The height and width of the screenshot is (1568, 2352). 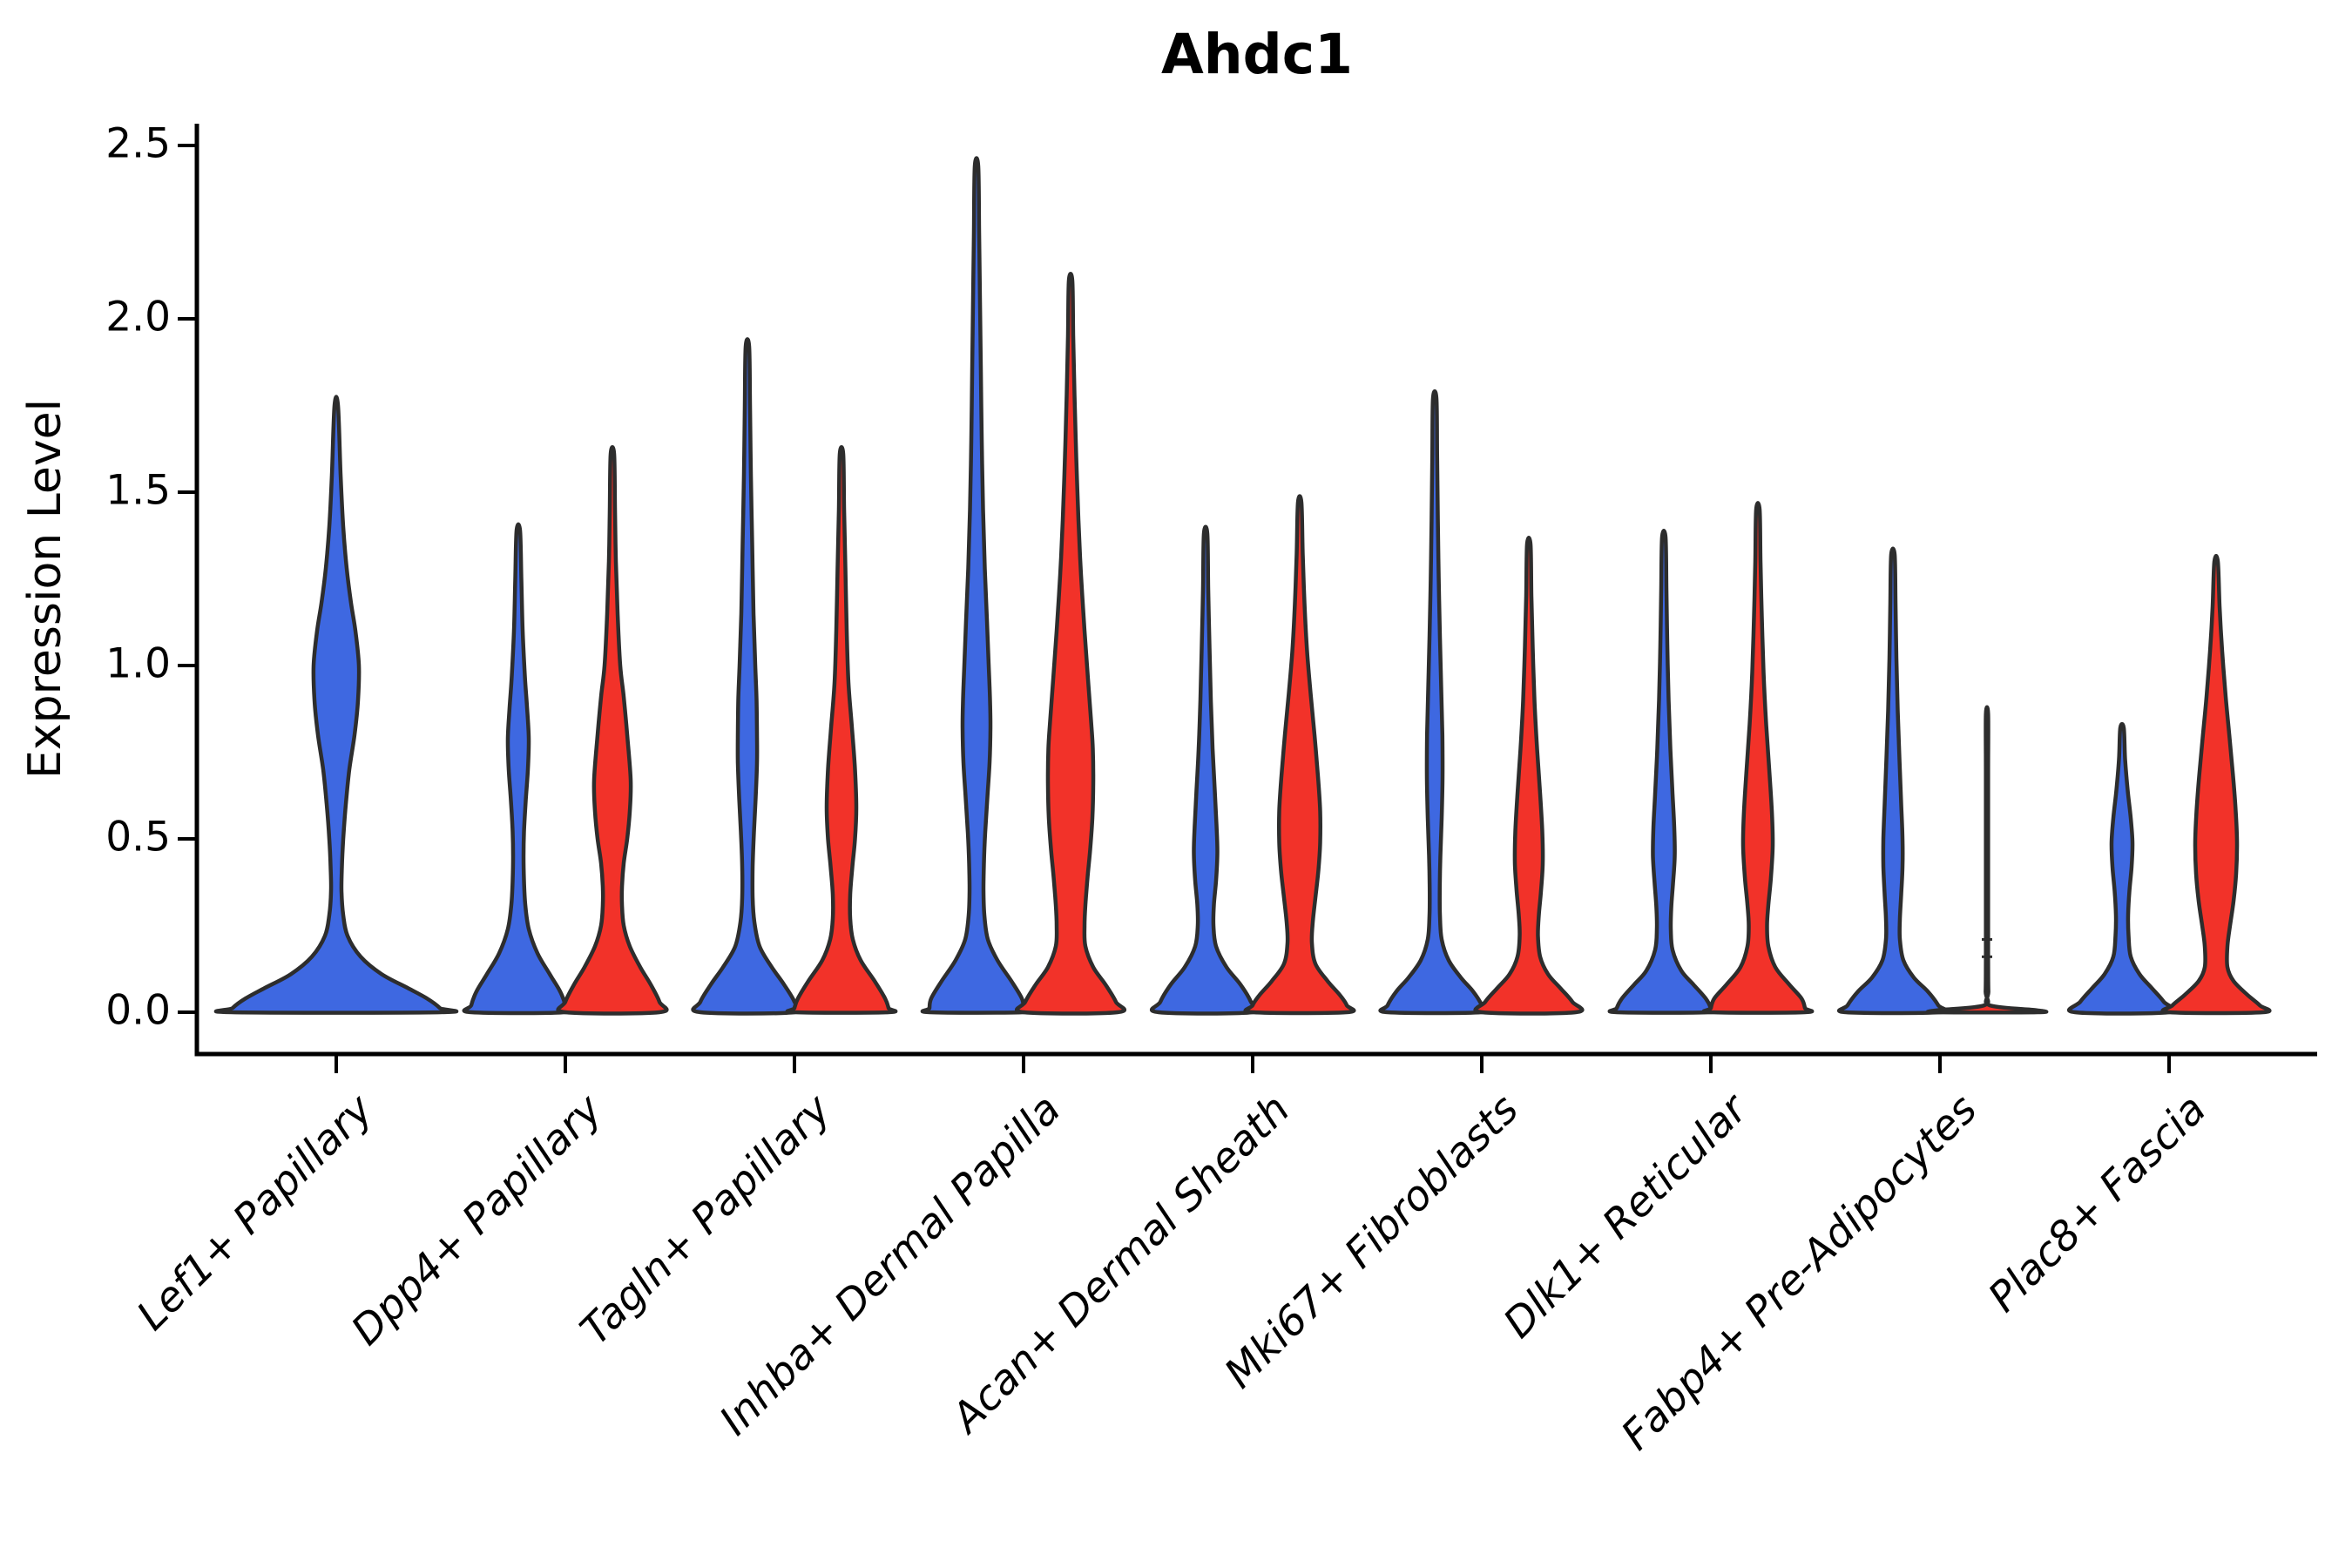 What do you see at coordinates (138, 490) in the screenshot?
I see `y-tick-label: 1.5` at bounding box center [138, 490].